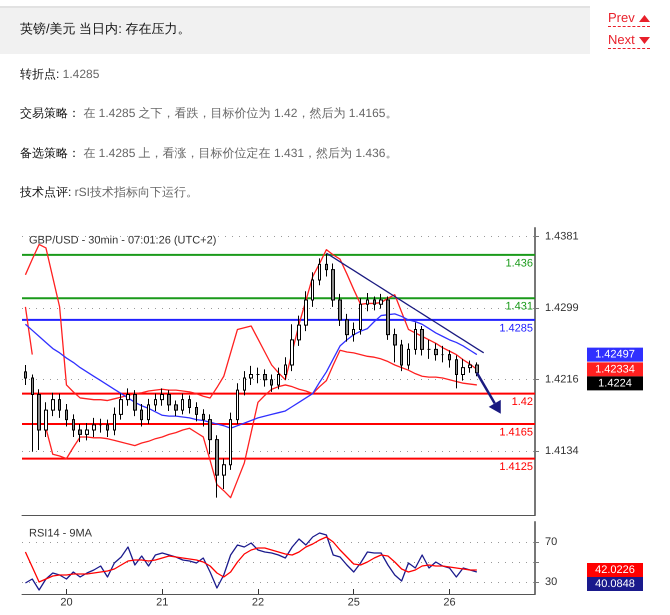  Describe the element at coordinates (516, 467) in the screenshot. I see `ref-line-label: 1.4125` at that location.